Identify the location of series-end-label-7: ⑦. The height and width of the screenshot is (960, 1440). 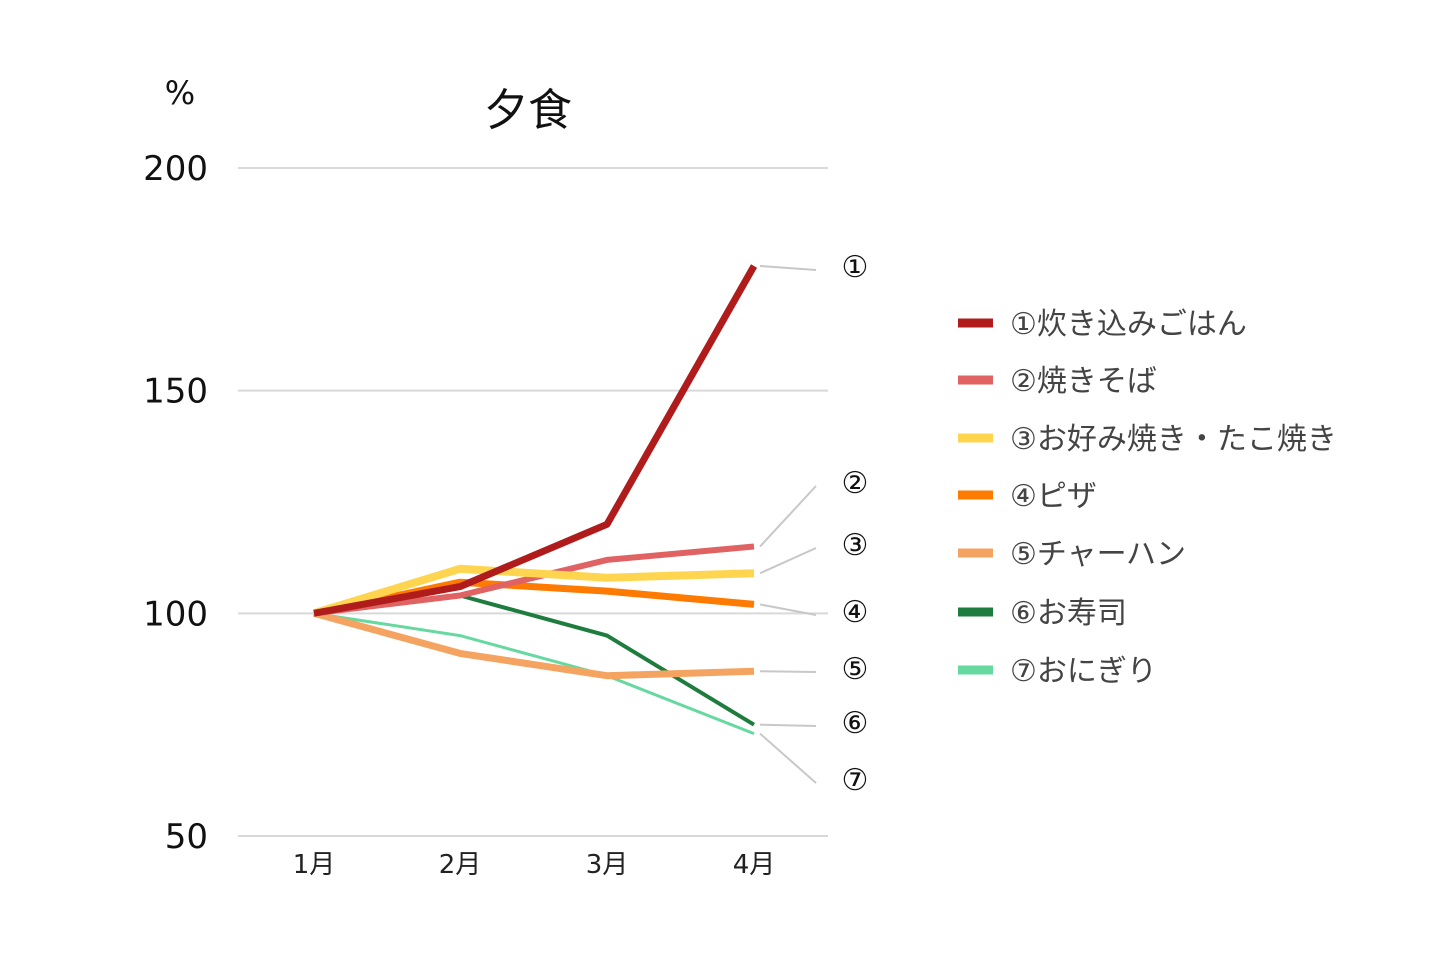
(855, 780).